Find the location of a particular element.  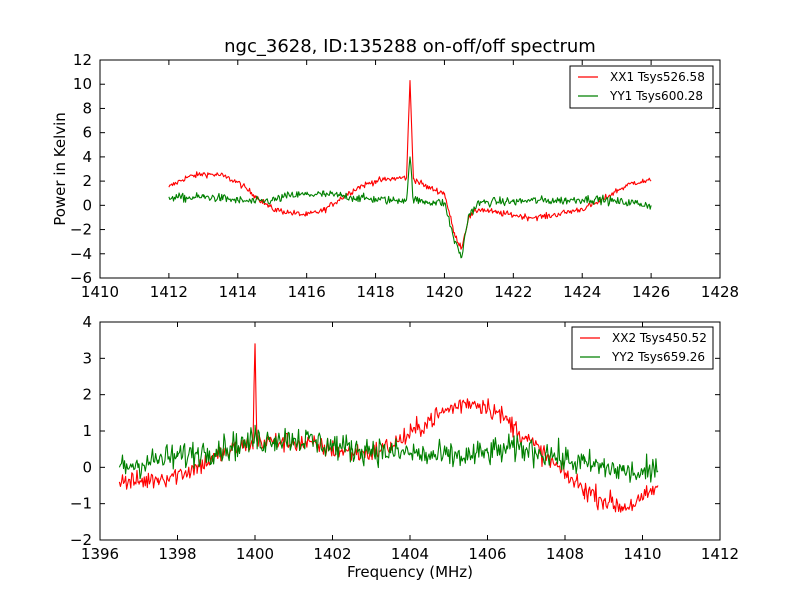

x-tick-label: 1424 is located at coordinates (582, 292).